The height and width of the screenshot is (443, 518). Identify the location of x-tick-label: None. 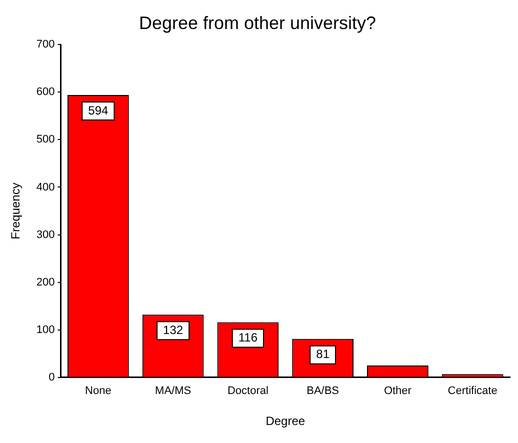
(98, 391).